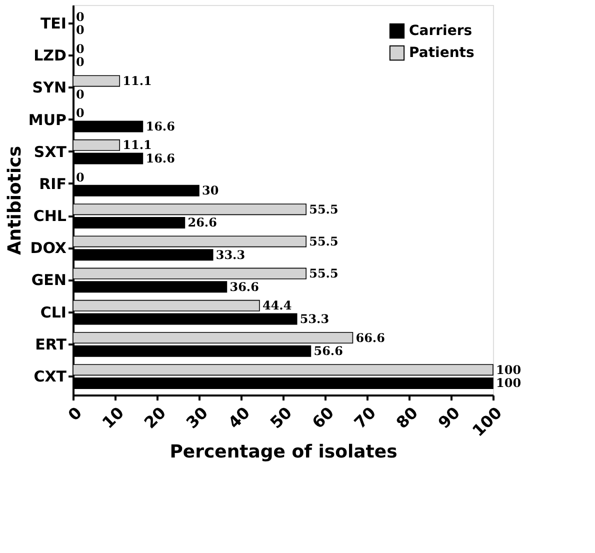 This screenshot has width=595, height=553. What do you see at coordinates (202, 223) in the screenshot?
I see `data-label: 26.6` at bounding box center [202, 223].